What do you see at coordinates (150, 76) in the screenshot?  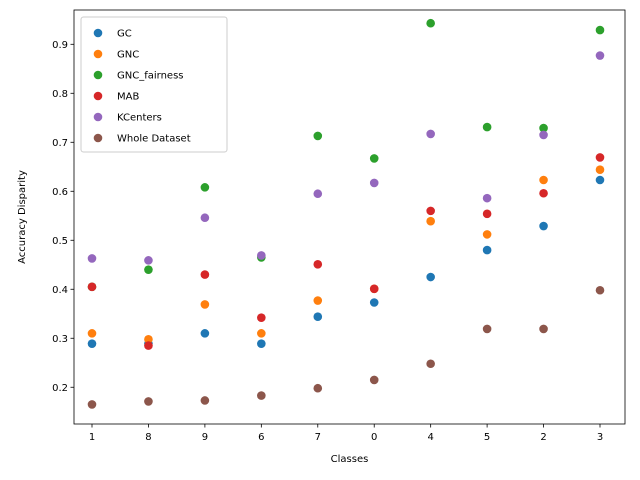 I see `legend-label: GNC_fairness` at bounding box center [150, 76].